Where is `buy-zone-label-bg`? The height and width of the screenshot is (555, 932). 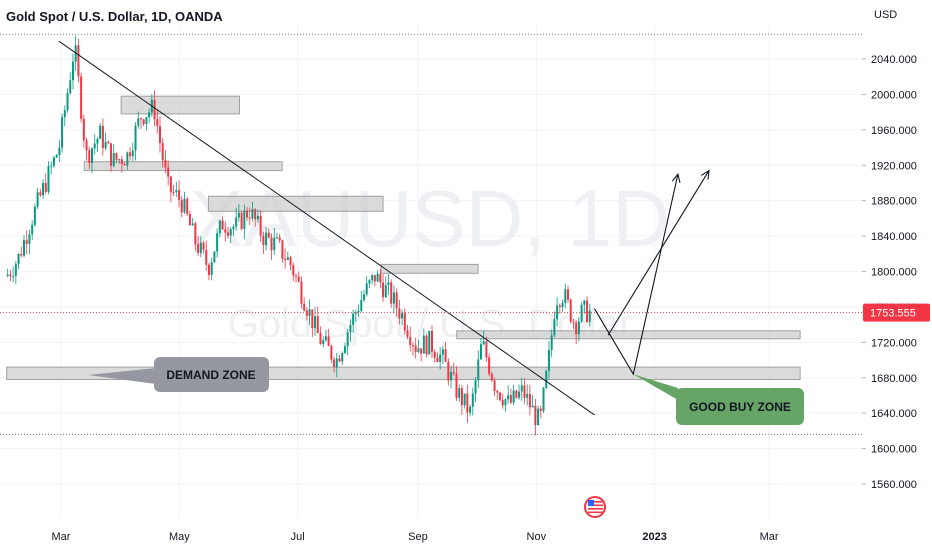
buy-zone-label-bg is located at coordinates (740, 406).